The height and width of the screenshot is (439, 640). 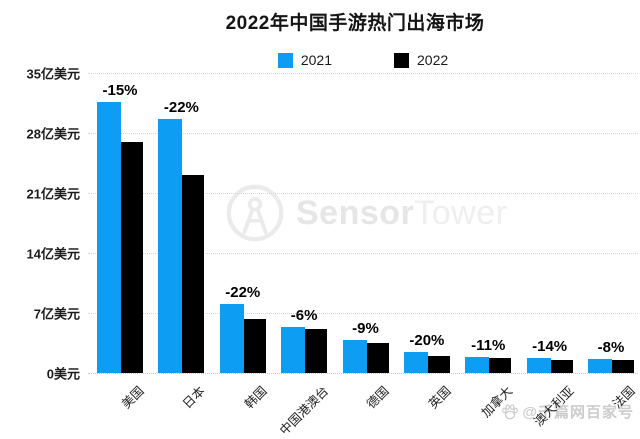 What do you see at coordinates (561, 366) in the screenshot?
I see `bar-2022-澳大利亚` at bounding box center [561, 366].